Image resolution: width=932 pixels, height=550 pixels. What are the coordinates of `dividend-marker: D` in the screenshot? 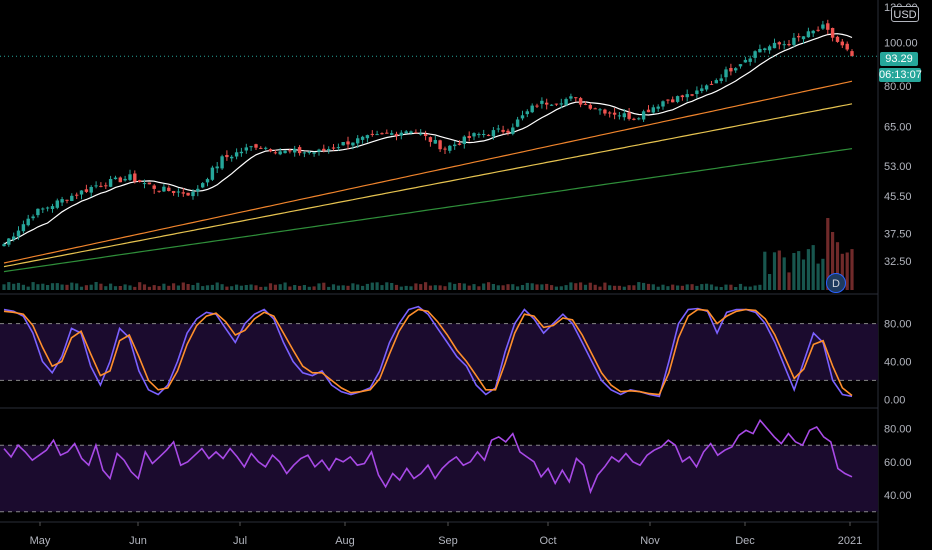 It's located at (836, 283).